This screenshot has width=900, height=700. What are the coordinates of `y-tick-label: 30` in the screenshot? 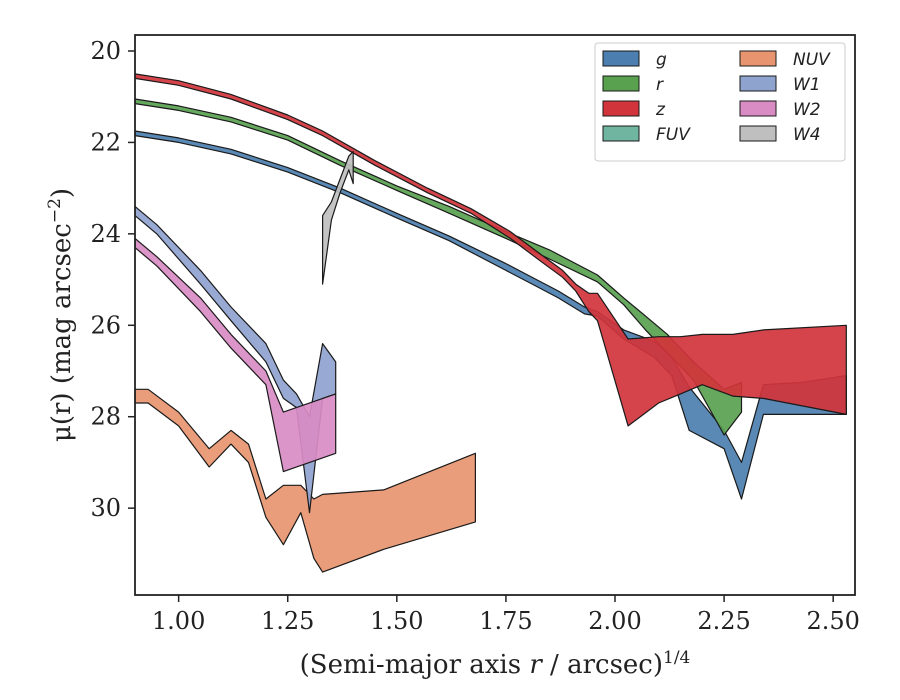 It's located at (105, 508).